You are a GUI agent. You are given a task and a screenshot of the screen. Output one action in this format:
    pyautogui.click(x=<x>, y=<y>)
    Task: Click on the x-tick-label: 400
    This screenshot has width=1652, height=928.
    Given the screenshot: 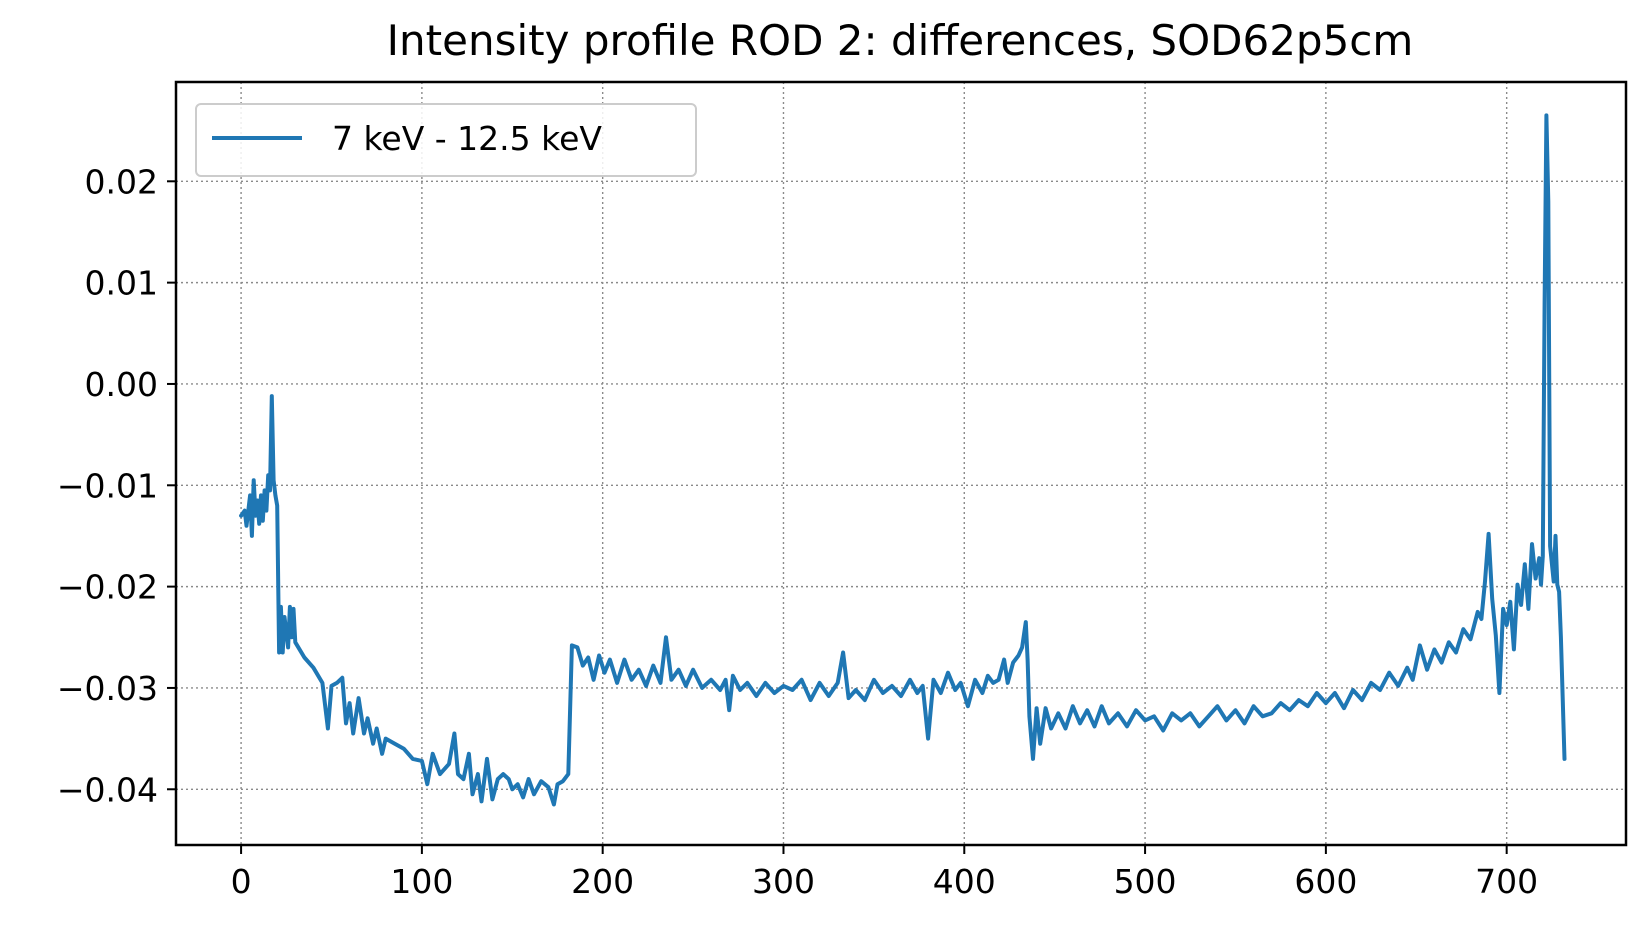 What is the action you would take?
    pyautogui.click(x=964, y=881)
    